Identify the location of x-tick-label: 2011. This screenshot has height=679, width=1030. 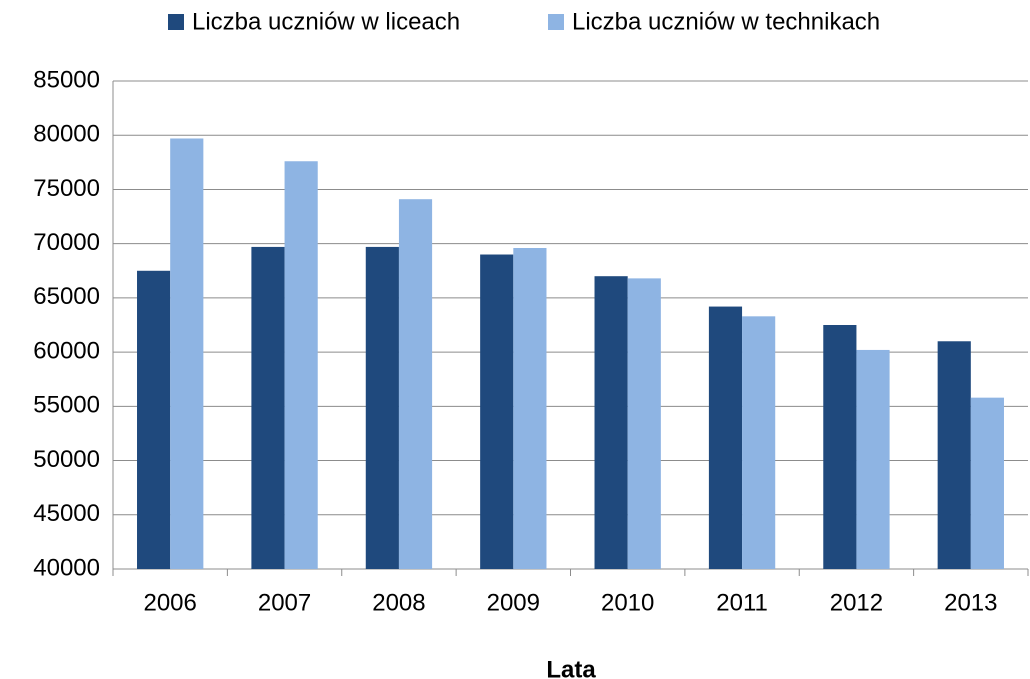
(742, 602).